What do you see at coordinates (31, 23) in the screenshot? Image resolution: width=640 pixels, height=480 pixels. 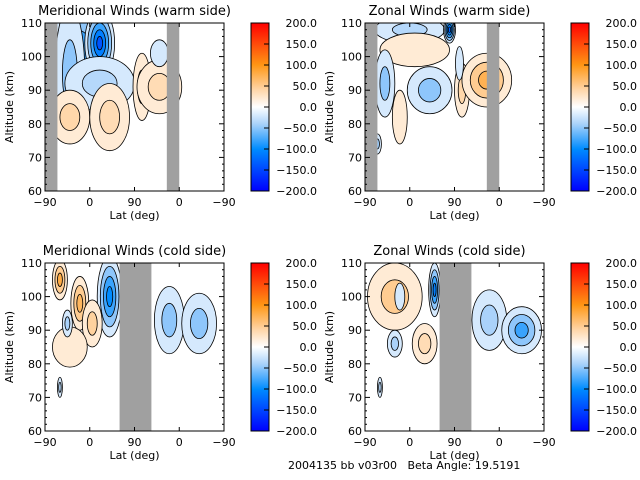 I see `y-tick-label: 110` at bounding box center [31, 23].